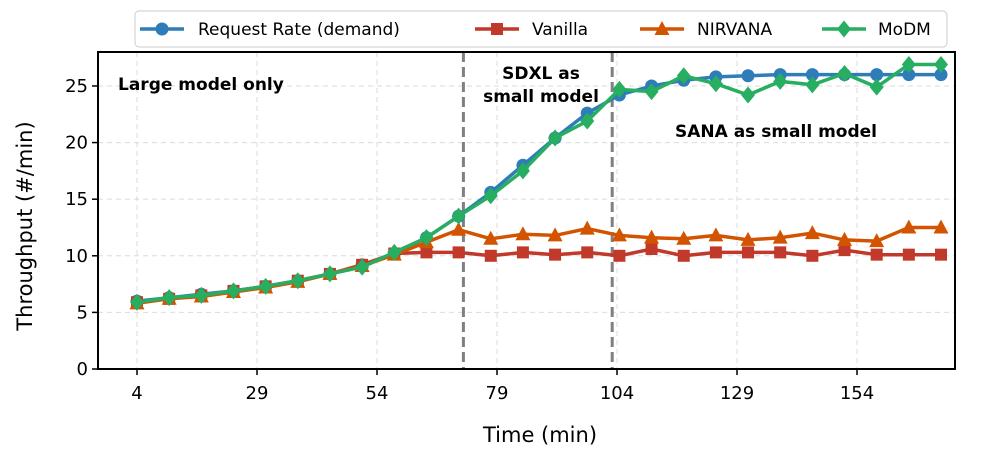 Image resolution: width=996 pixels, height=460 pixels. Describe the element at coordinates (82, 312) in the screenshot. I see `y-tick-label: 5` at that location.